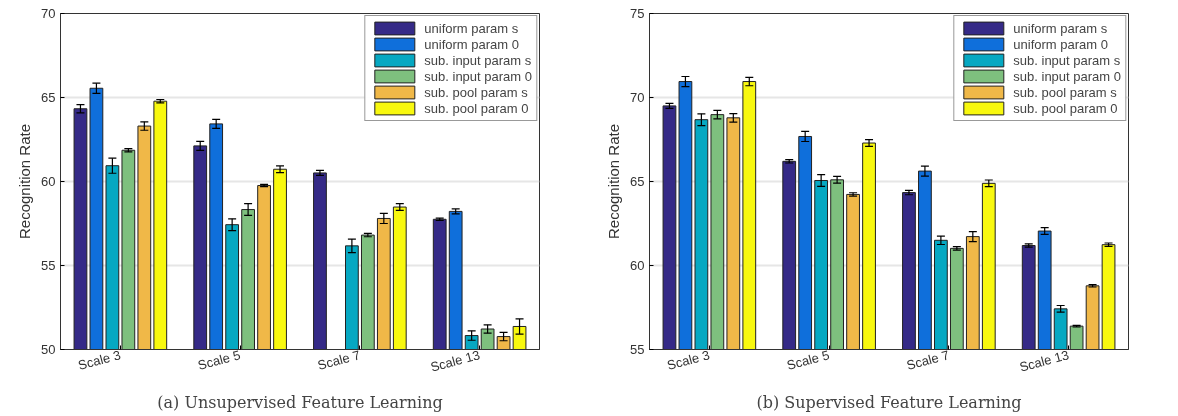  Describe the element at coordinates (300, 402) in the screenshot. I see `text: (a) Unsupervised Feature Learning` at that location.